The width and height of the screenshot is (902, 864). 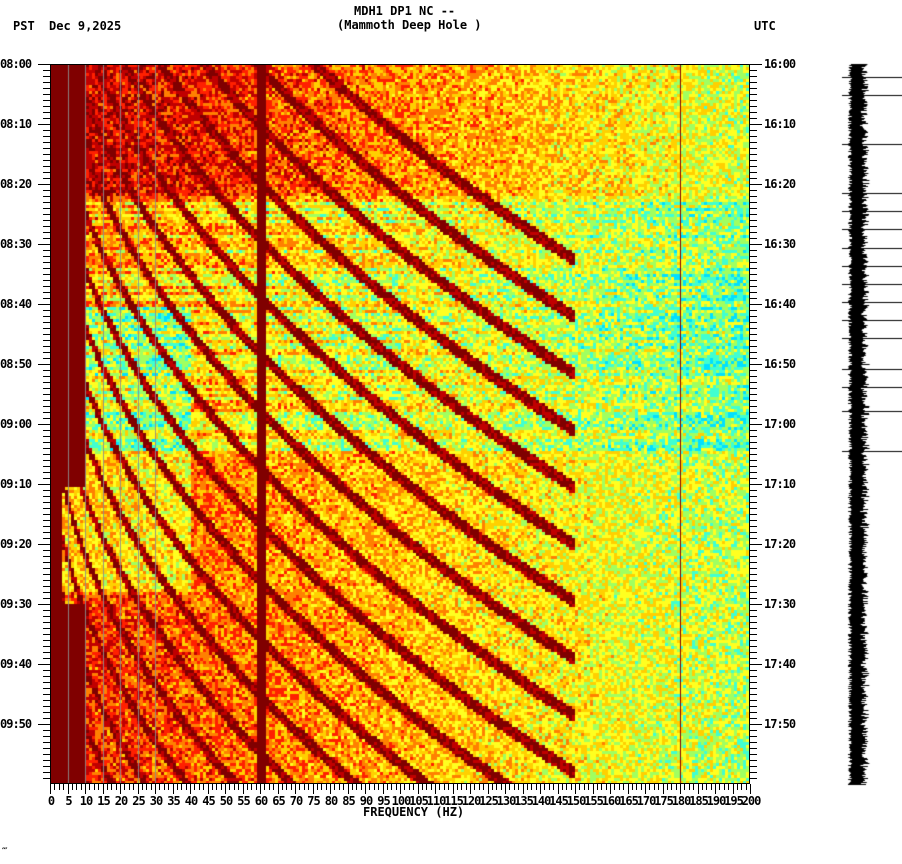 What do you see at coordinates (780, 604) in the screenshot?
I see `right-time-label: 17:30` at bounding box center [780, 604].